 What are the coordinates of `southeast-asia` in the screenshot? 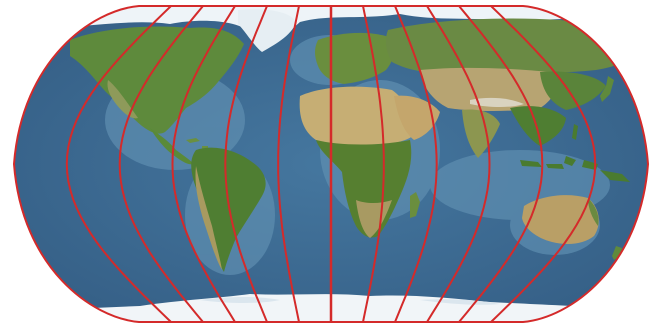 It's located at (538, 126).